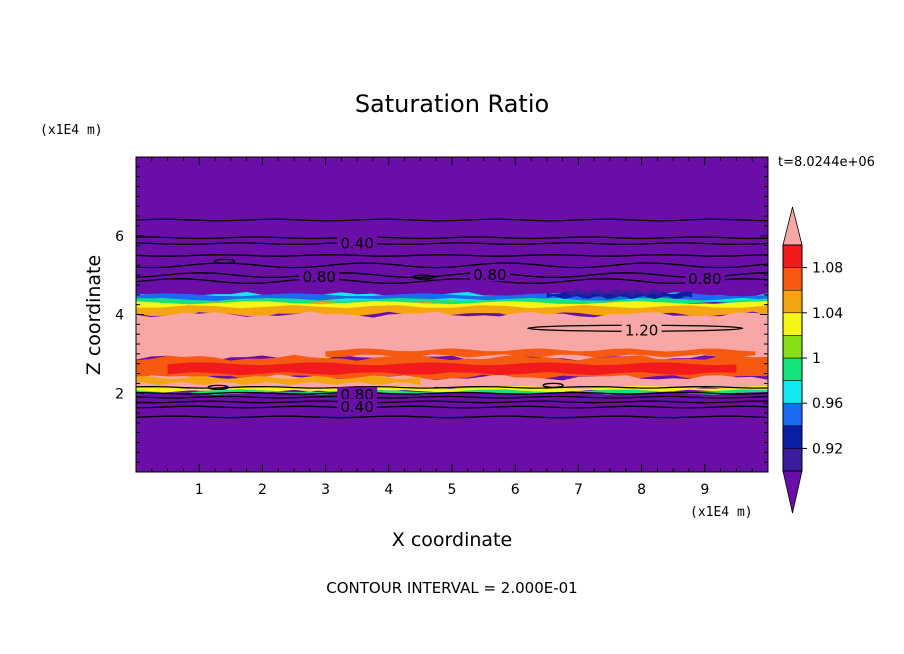 Image resolution: width=904 pixels, height=654 pixels. I want to click on colorbar-under-arrow, so click(792, 492).